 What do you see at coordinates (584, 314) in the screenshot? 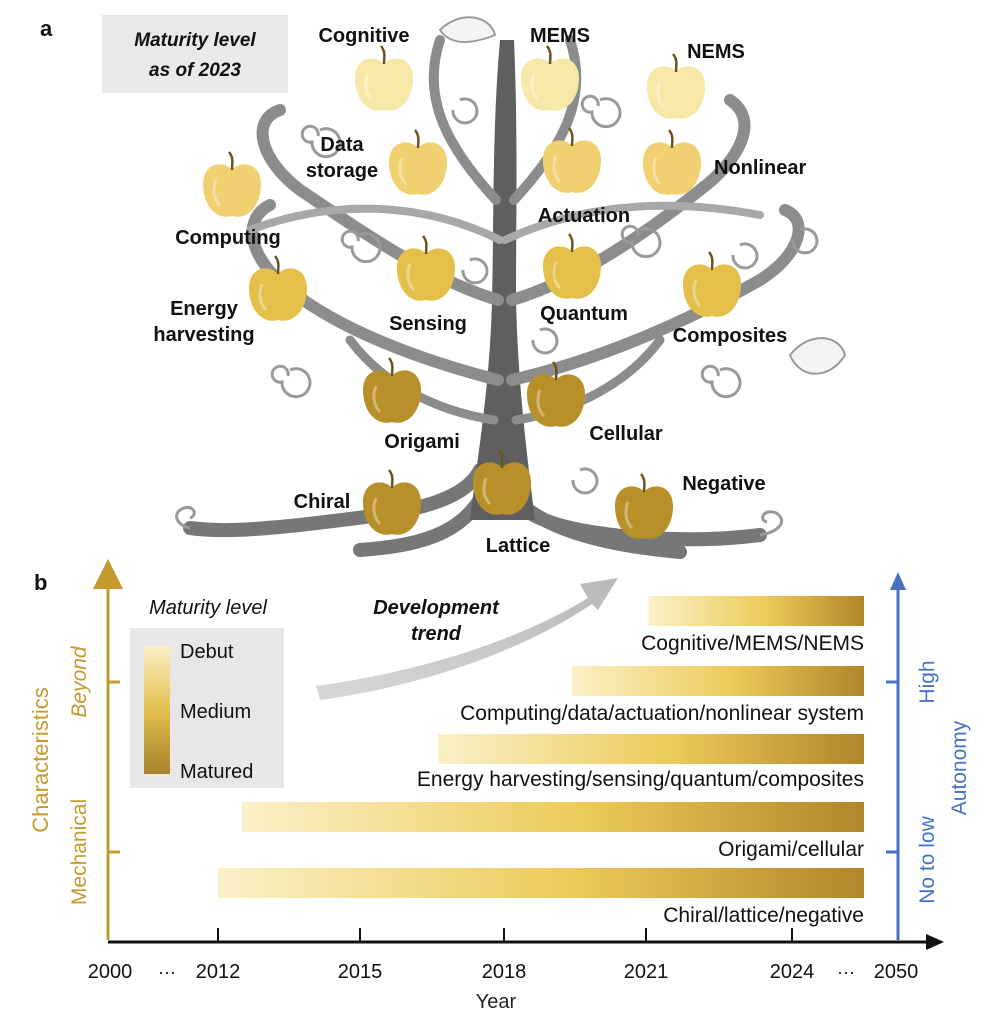
I see `apple-label-quantum: Quantum` at bounding box center [584, 314].